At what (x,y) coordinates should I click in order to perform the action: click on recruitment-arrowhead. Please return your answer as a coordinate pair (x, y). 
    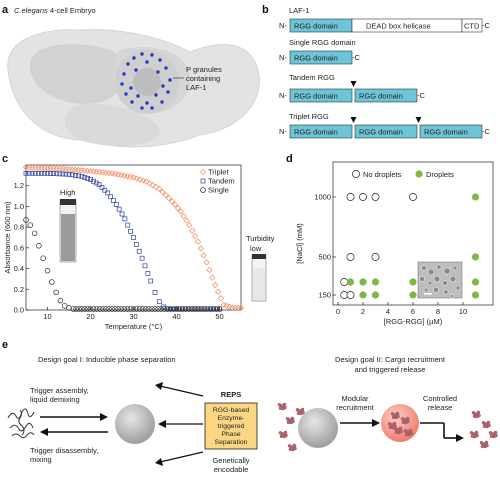
    Looking at the image, I should click on (376, 423).